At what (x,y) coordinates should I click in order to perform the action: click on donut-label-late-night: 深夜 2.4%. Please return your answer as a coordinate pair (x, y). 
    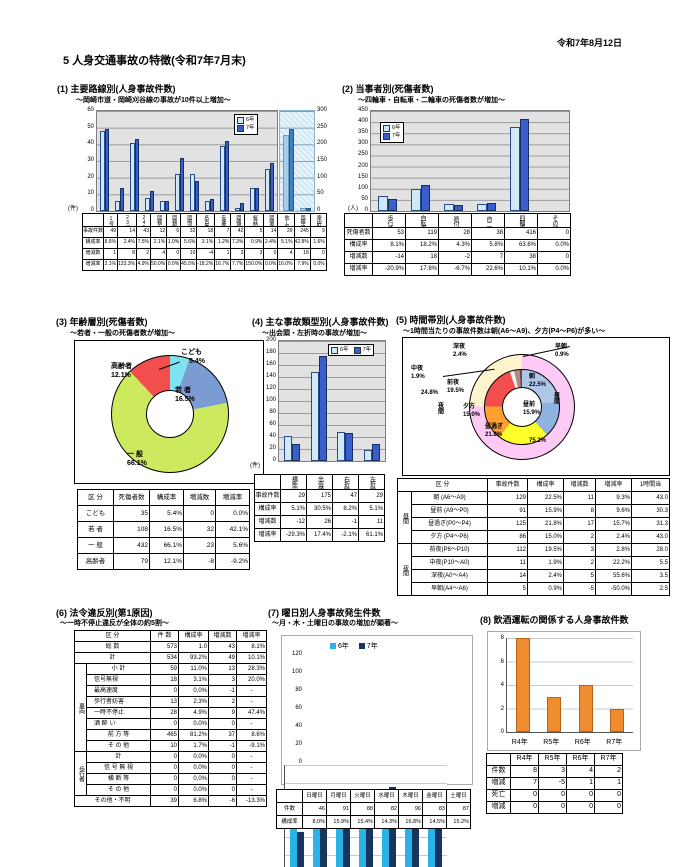
    Looking at the image, I should click on (460, 351).